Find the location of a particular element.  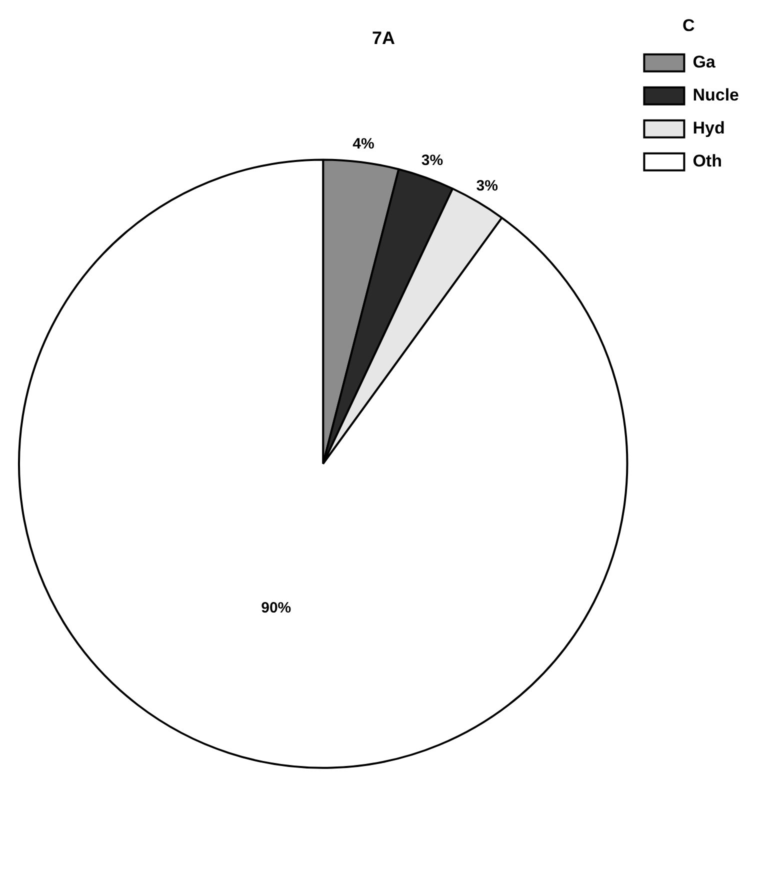

data-label: 90% is located at coordinates (276, 608).